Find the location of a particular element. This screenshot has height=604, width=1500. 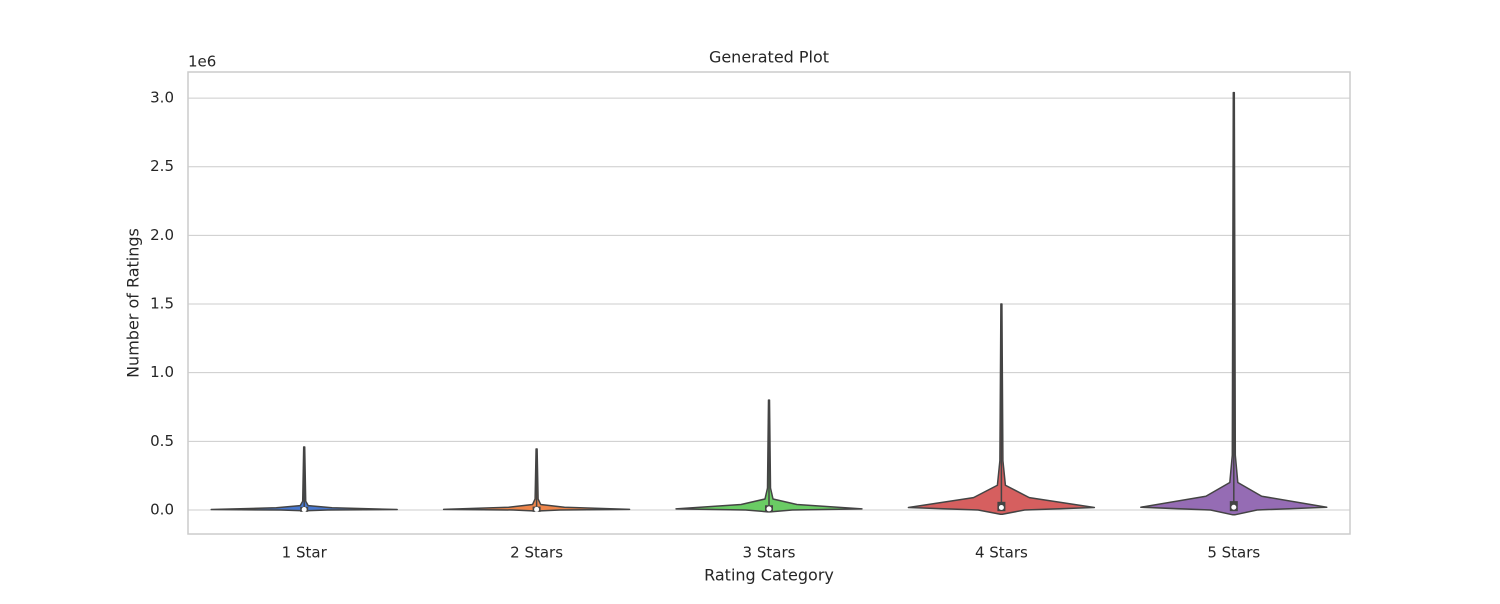

x-tick-label: 1 Star is located at coordinates (305, 553).